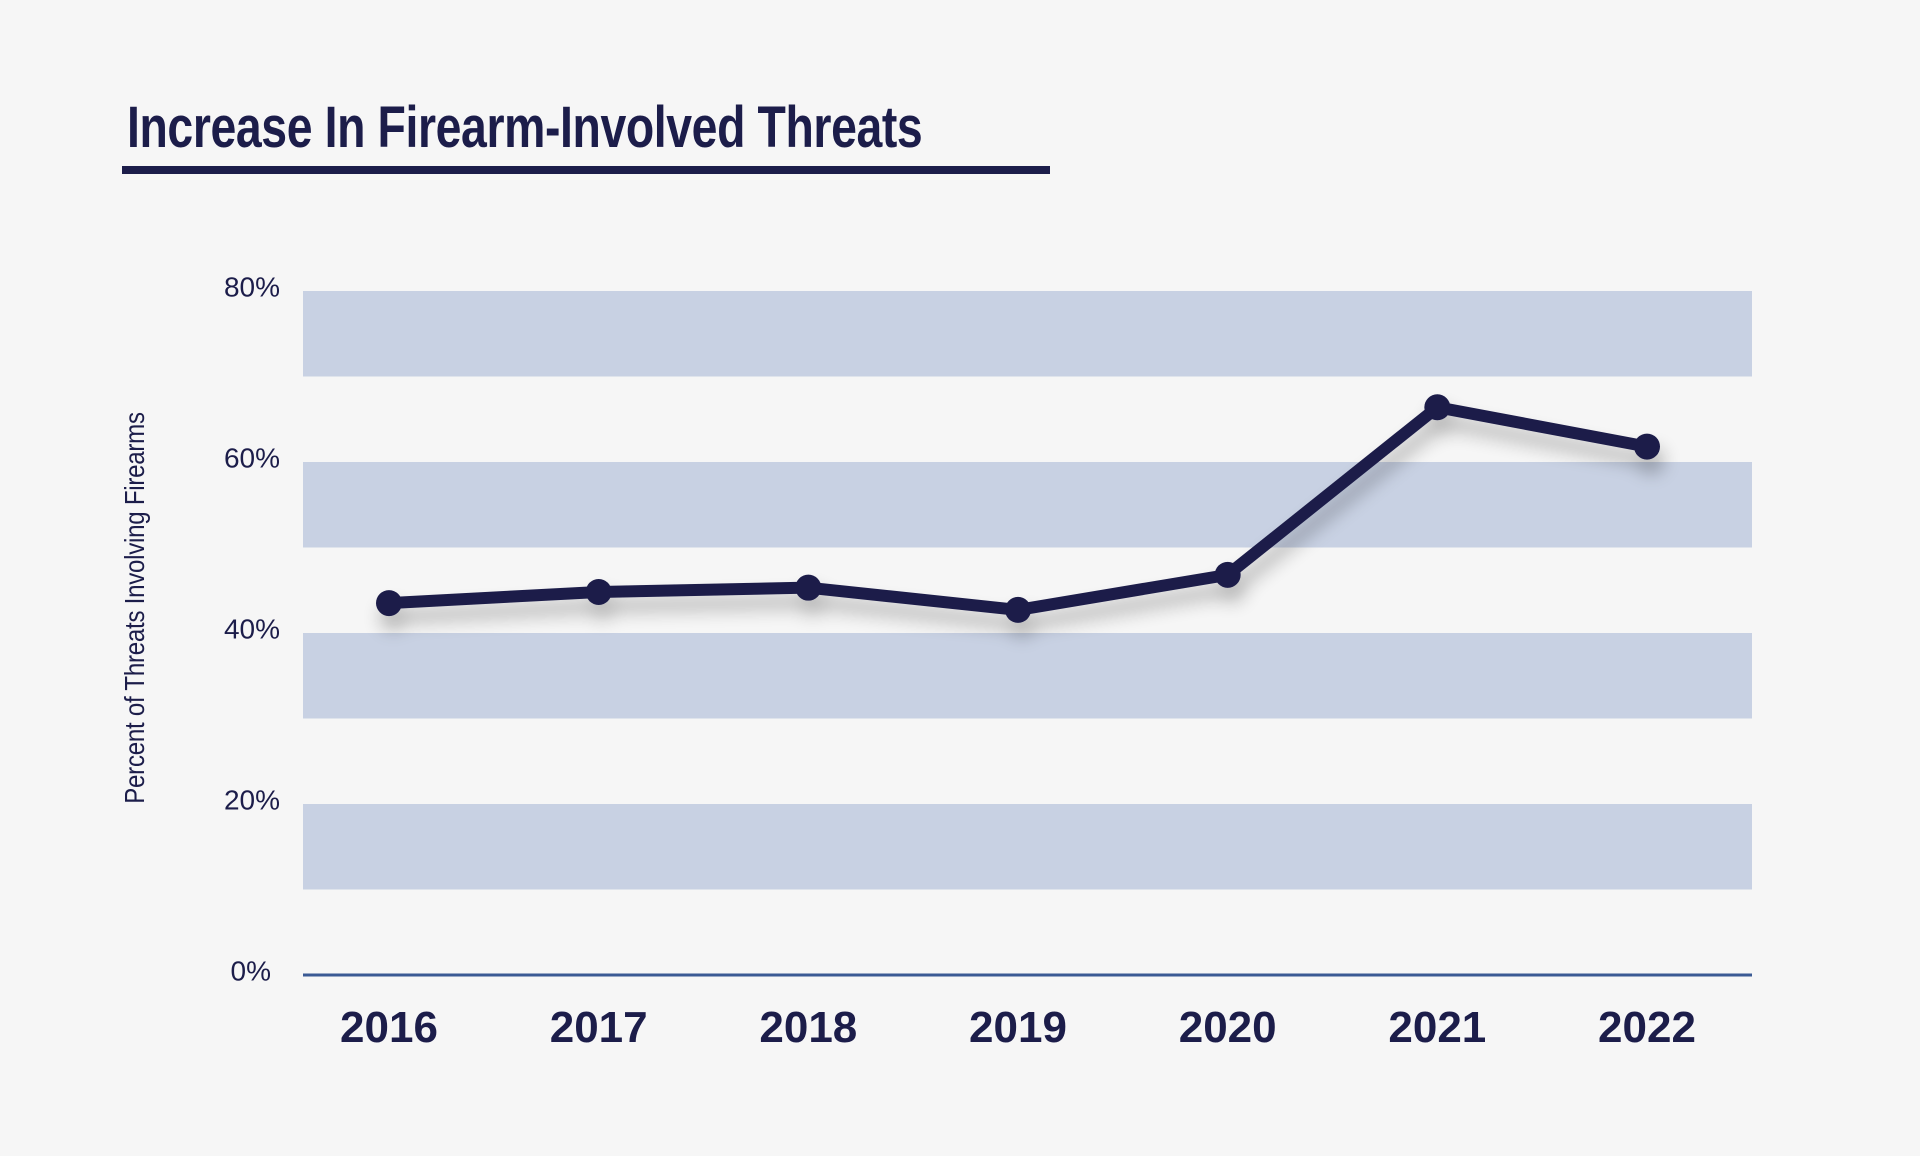 The image size is (1920, 1156). I want to click on x-tick-label: 2019, so click(1018, 1027).